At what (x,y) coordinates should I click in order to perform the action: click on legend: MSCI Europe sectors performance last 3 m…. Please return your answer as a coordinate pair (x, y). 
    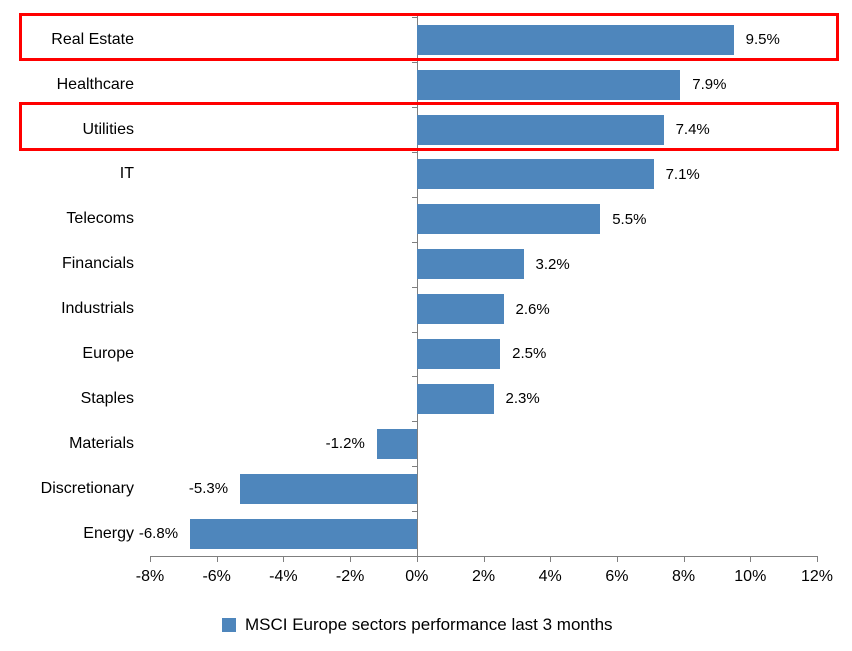
    Looking at the image, I should click on (417, 625).